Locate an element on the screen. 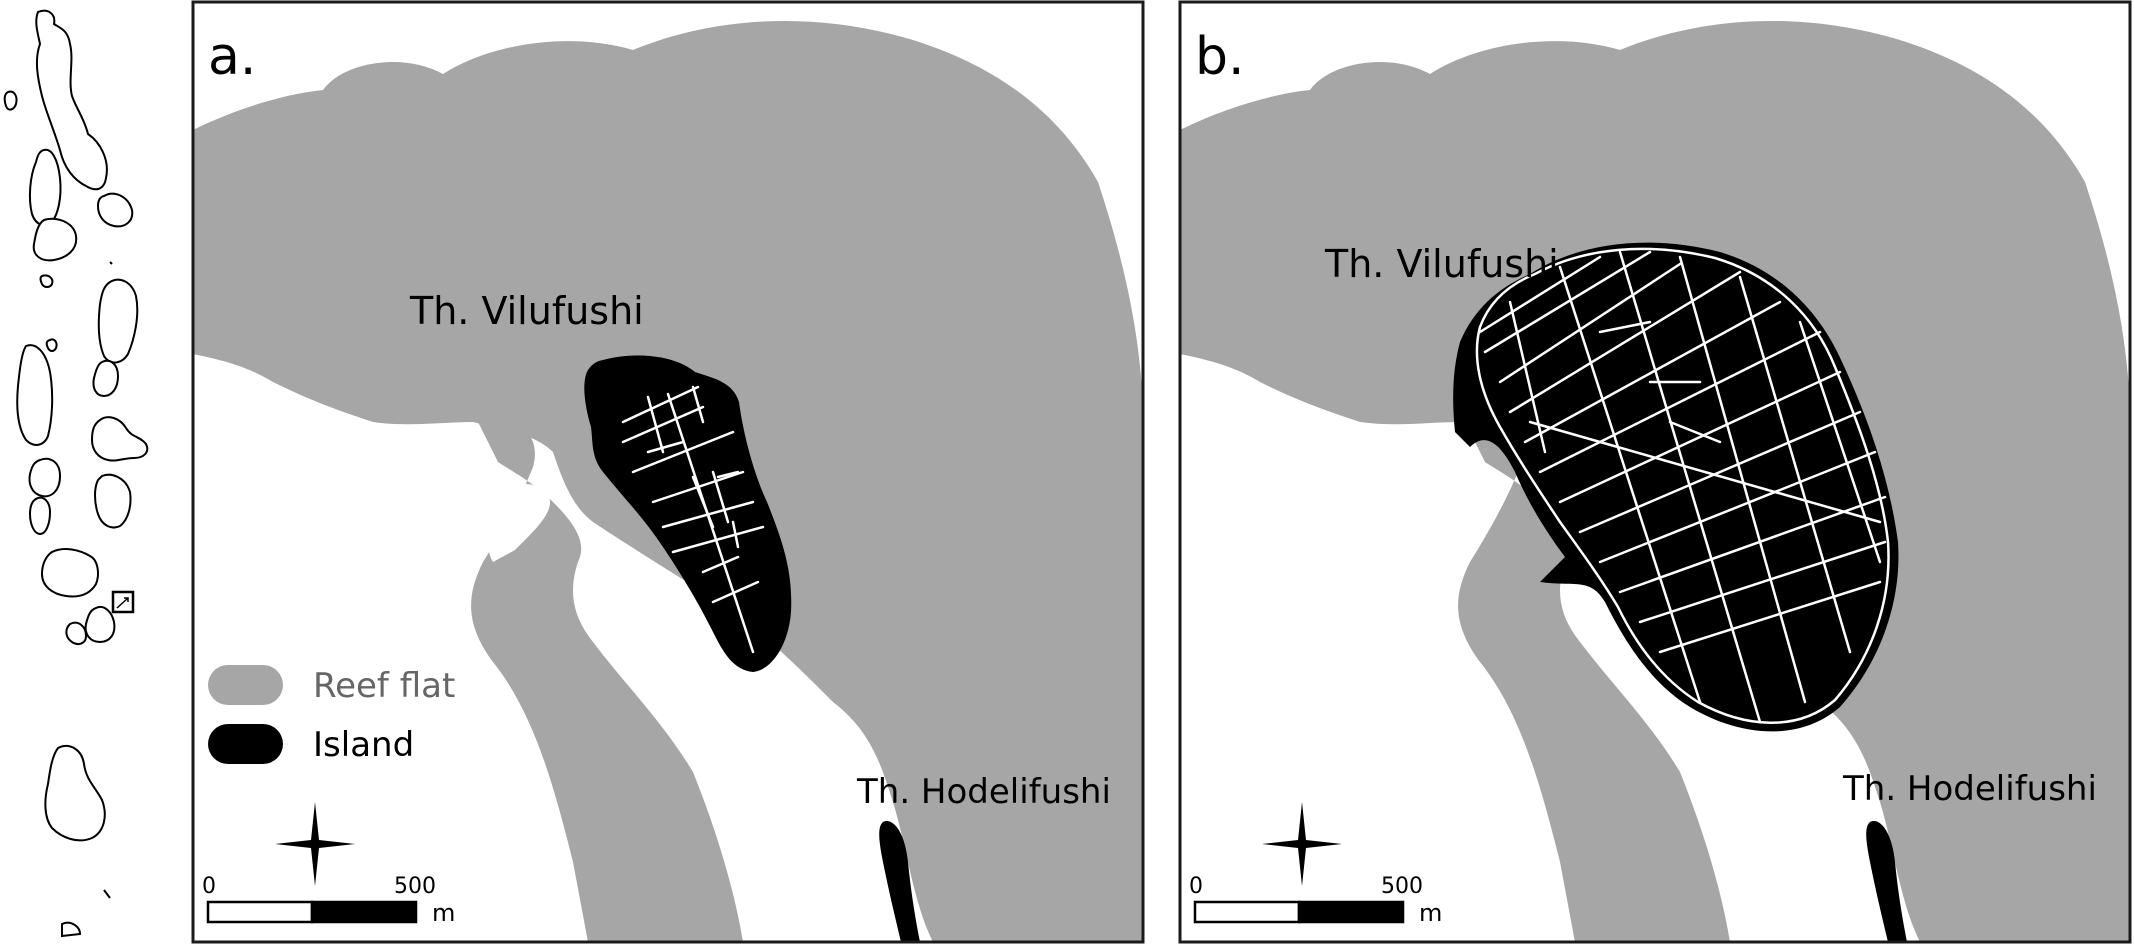 This screenshot has height=944, width=2135. reclamation-outline is located at coordinates (1682, 485).